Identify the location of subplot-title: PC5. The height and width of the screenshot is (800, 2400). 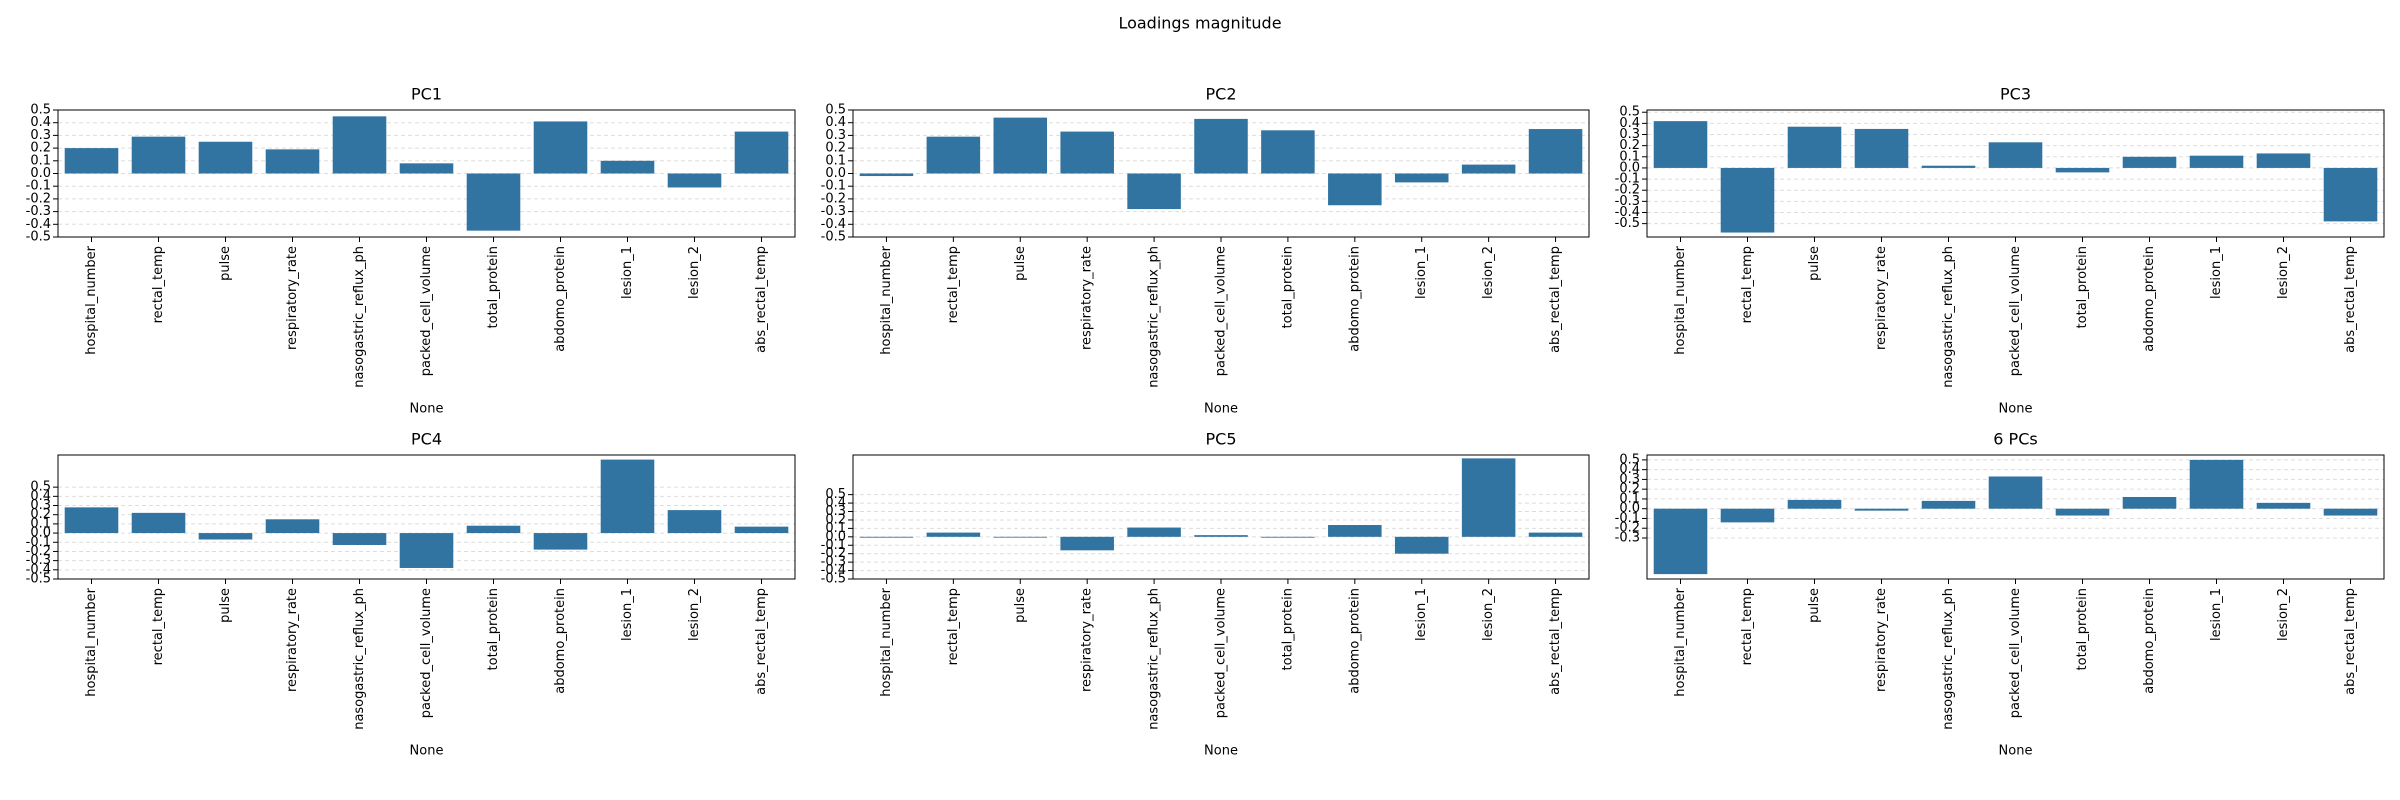
(1221, 439).